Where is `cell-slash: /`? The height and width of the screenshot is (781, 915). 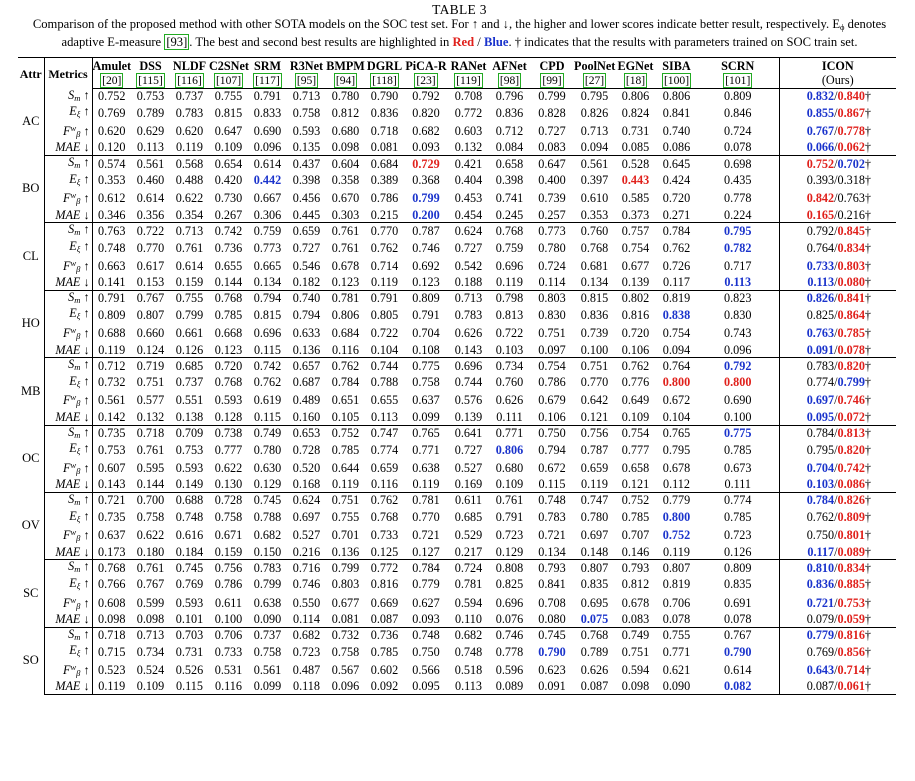 cell-slash: / is located at coordinates (836, 247).